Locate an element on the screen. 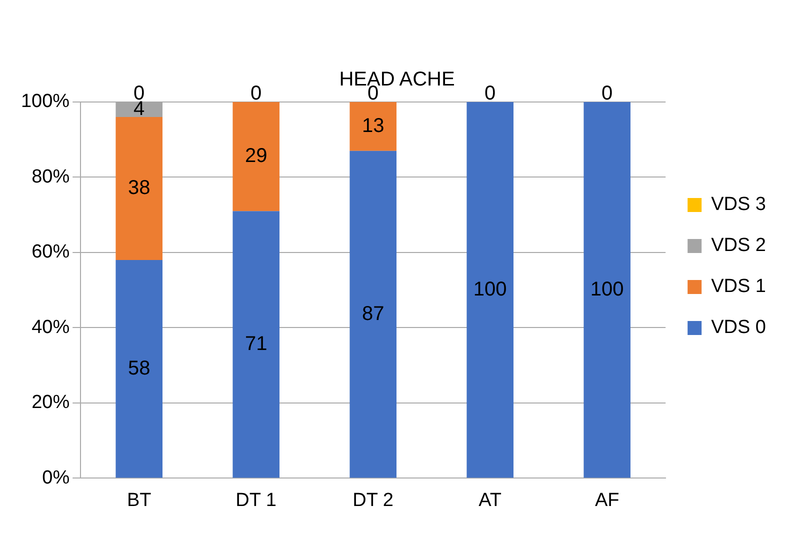 Image resolution: width=804 pixels, height=533 pixels. x-tick-label: BT is located at coordinates (139, 500).